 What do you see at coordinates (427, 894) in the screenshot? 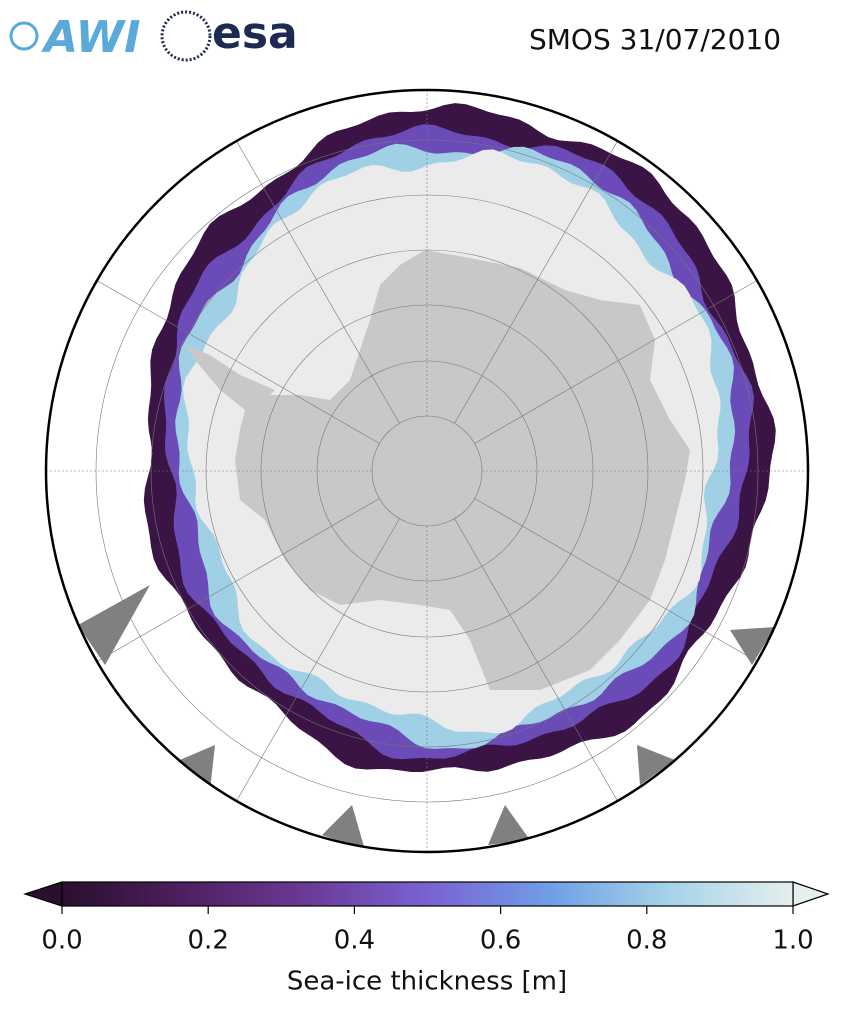
I see `colorbar-gradient` at bounding box center [427, 894].